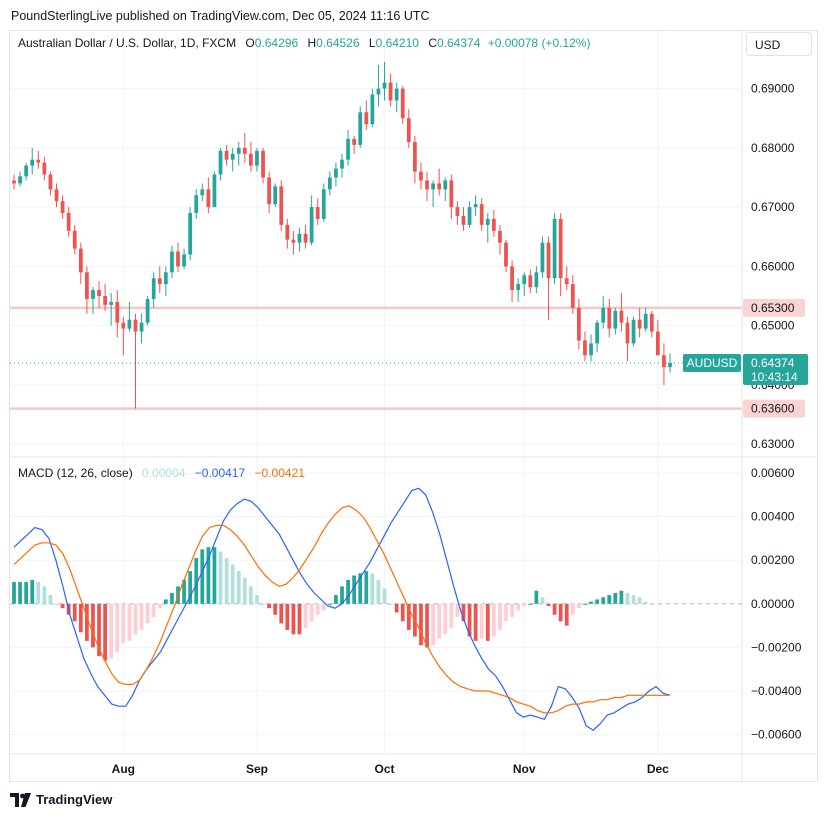 The width and height of the screenshot is (828, 817). I want to click on price-axis-tick-label: 0.67000, so click(773, 207).